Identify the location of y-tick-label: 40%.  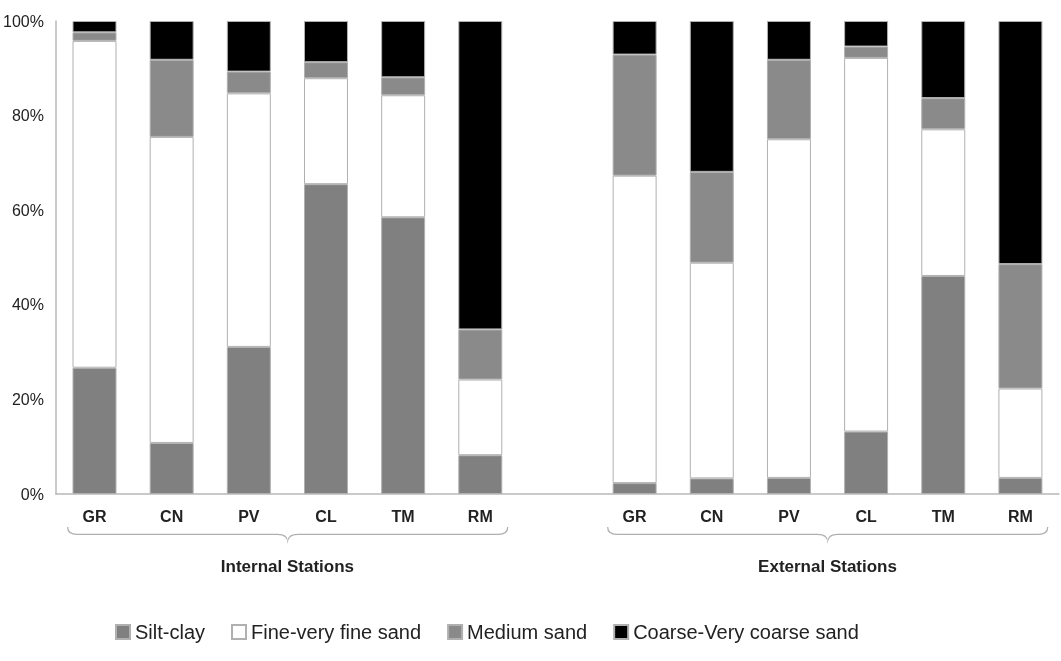
(27, 305).